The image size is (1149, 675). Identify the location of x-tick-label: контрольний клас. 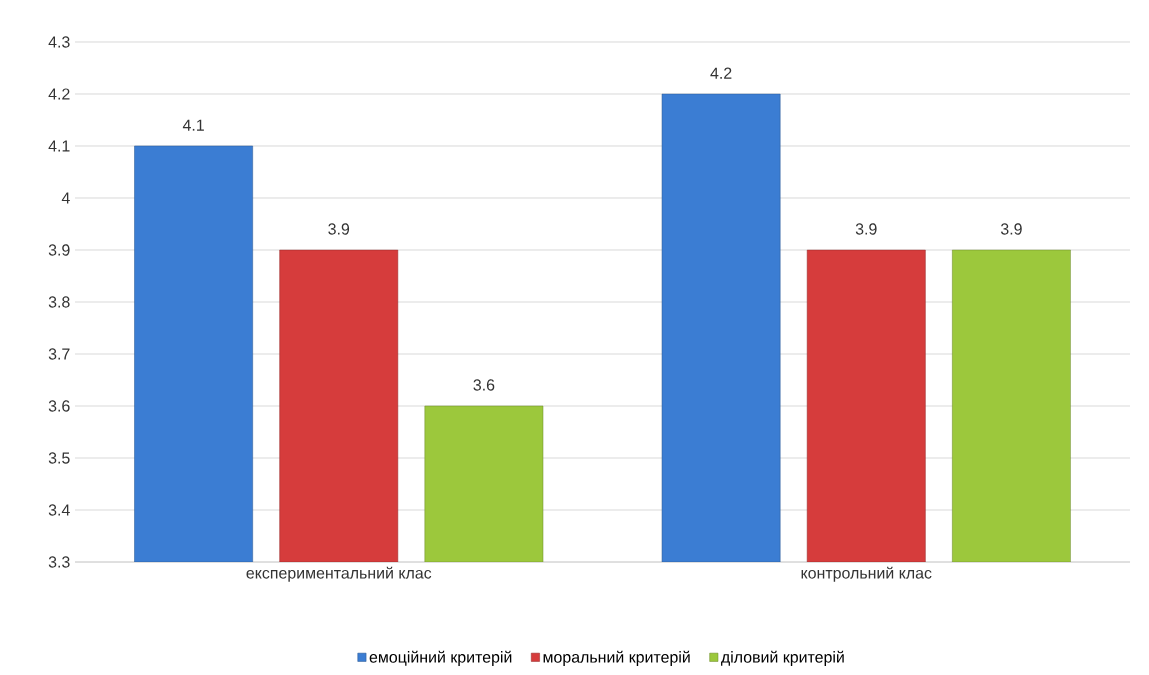
(866, 574).